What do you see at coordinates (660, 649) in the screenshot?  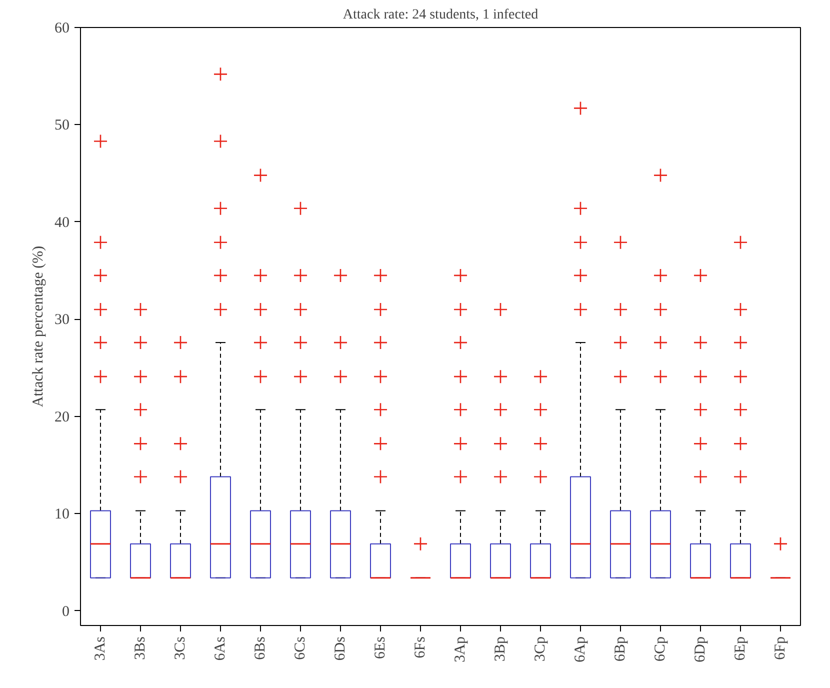 I see `x-tick-label: 6Cp` at bounding box center [660, 649].